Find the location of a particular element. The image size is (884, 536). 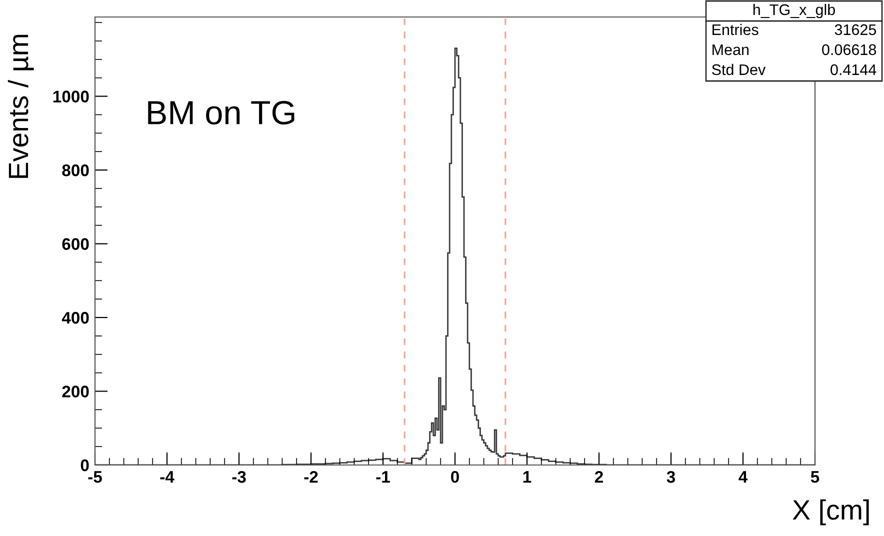

annotation: BM on TG is located at coordinates (221, 112).